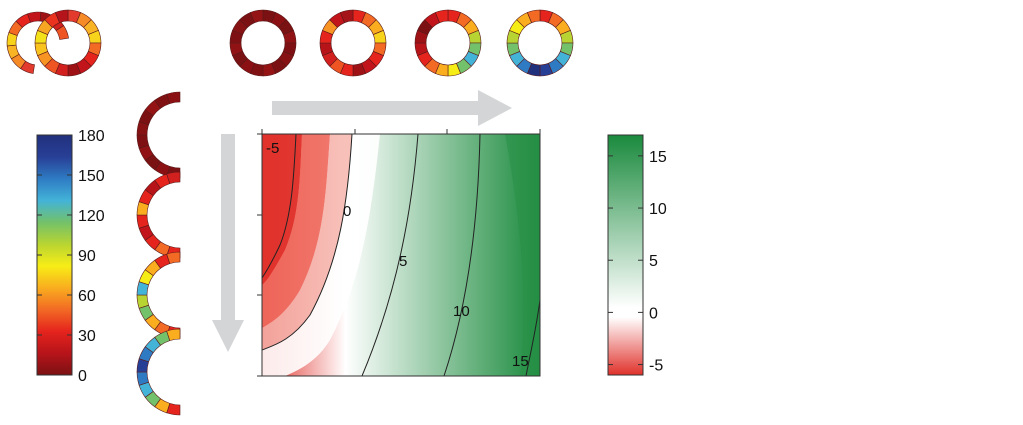 This screenshot has height=425, width=1023. What do you see at coordinates (87, 296) in the screenshot?
I see `angle-colorbar-tick-label: 60` at bounding box center [87, 296].